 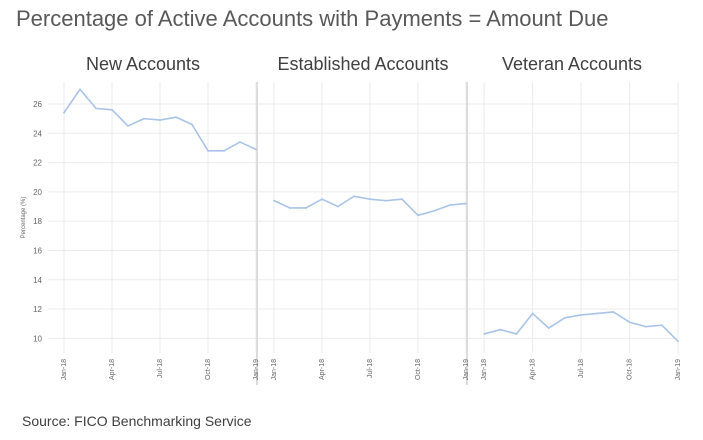 I want to click on x-tick-label-1-Jan-19: Jan-19, so click(x=466, y=370).